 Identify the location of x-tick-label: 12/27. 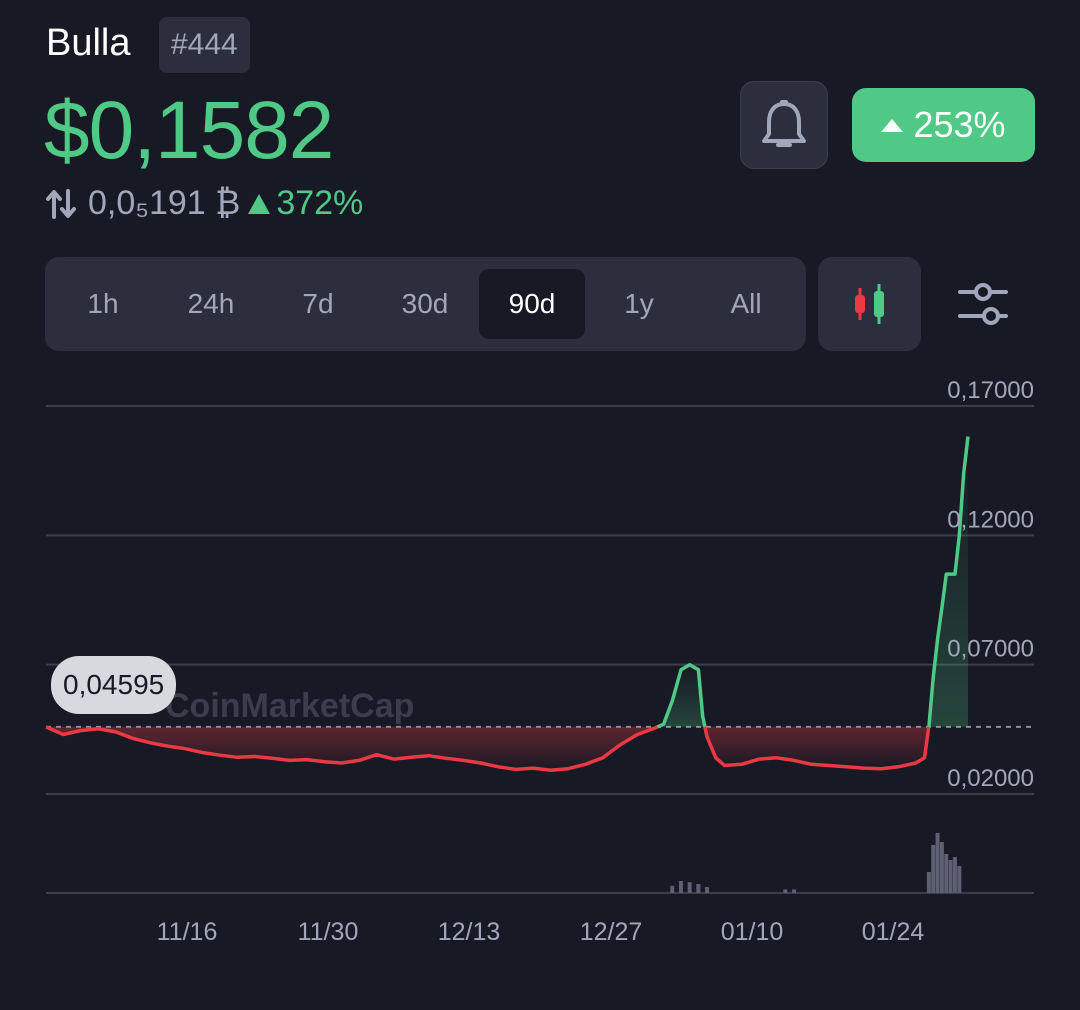
(611, 932).